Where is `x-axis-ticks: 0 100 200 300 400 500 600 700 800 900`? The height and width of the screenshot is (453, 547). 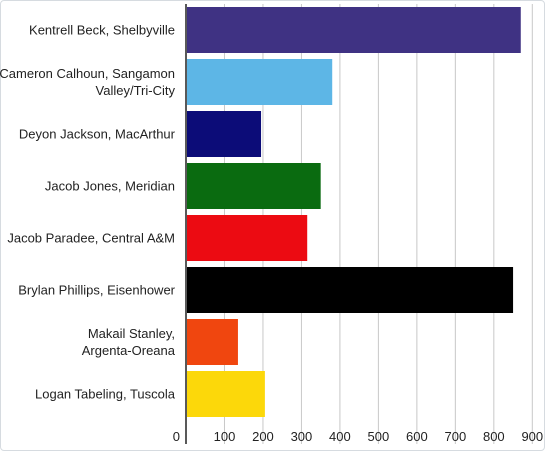 x-axis-ticks: 0 100 200 300 400 500 600 700 800 900 is located at coordinates (358, 436).